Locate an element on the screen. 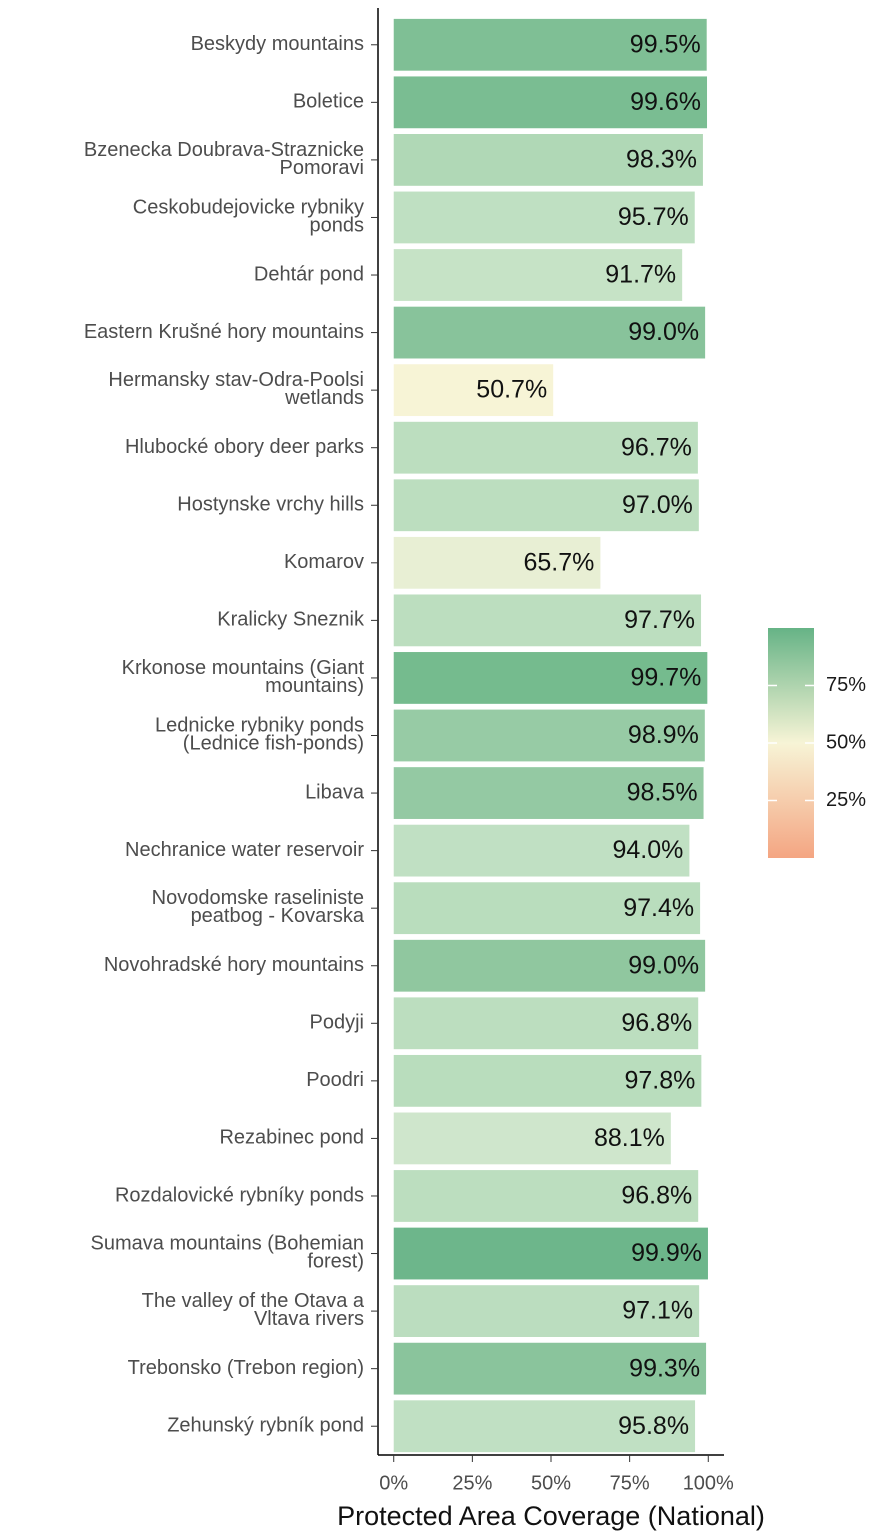 This screenshot has height=1536, width=879. value-label: 98.9% is located at coordinates (663, 735).